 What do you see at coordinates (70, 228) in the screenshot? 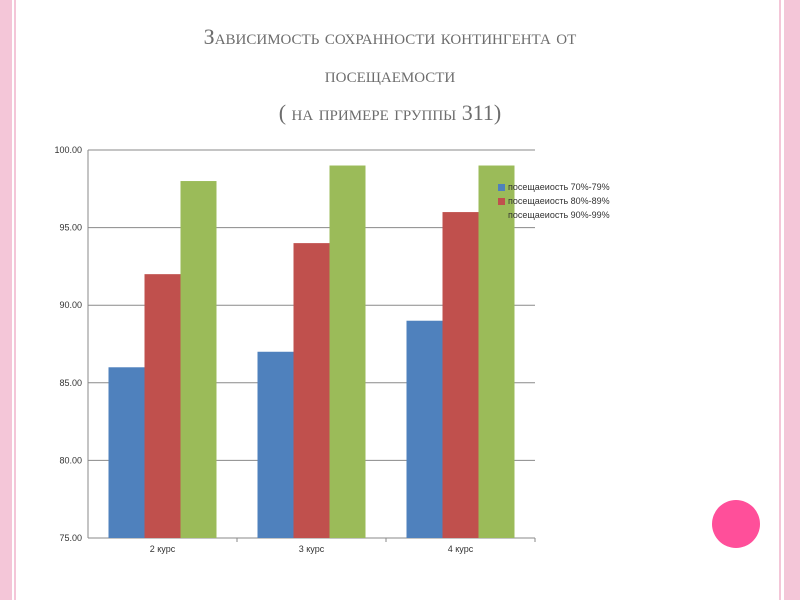
I see `y-tick-label: 95.00` at bounding box center [70, 228].